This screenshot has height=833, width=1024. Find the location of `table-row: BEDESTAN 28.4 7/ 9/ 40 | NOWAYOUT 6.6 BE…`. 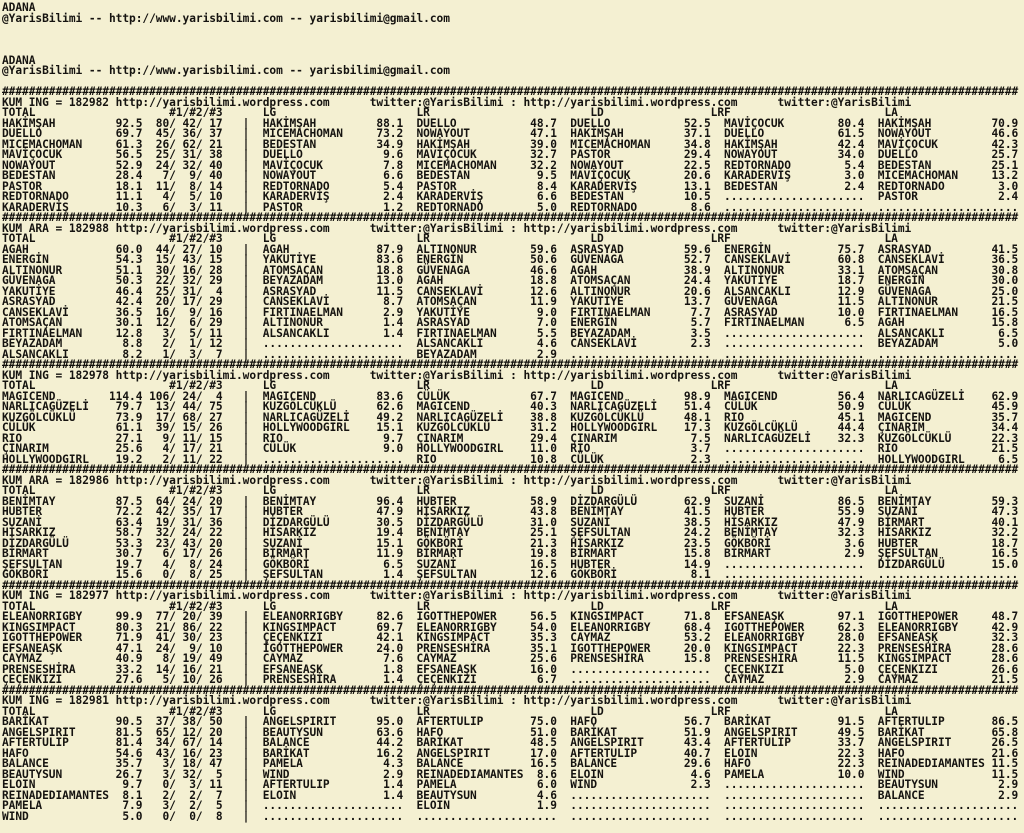

table-row: BEDESTAN 28.4 7/ 9/ 40 | NOWAYOUT 6.6 BE… is located at coordinates (510, 175).